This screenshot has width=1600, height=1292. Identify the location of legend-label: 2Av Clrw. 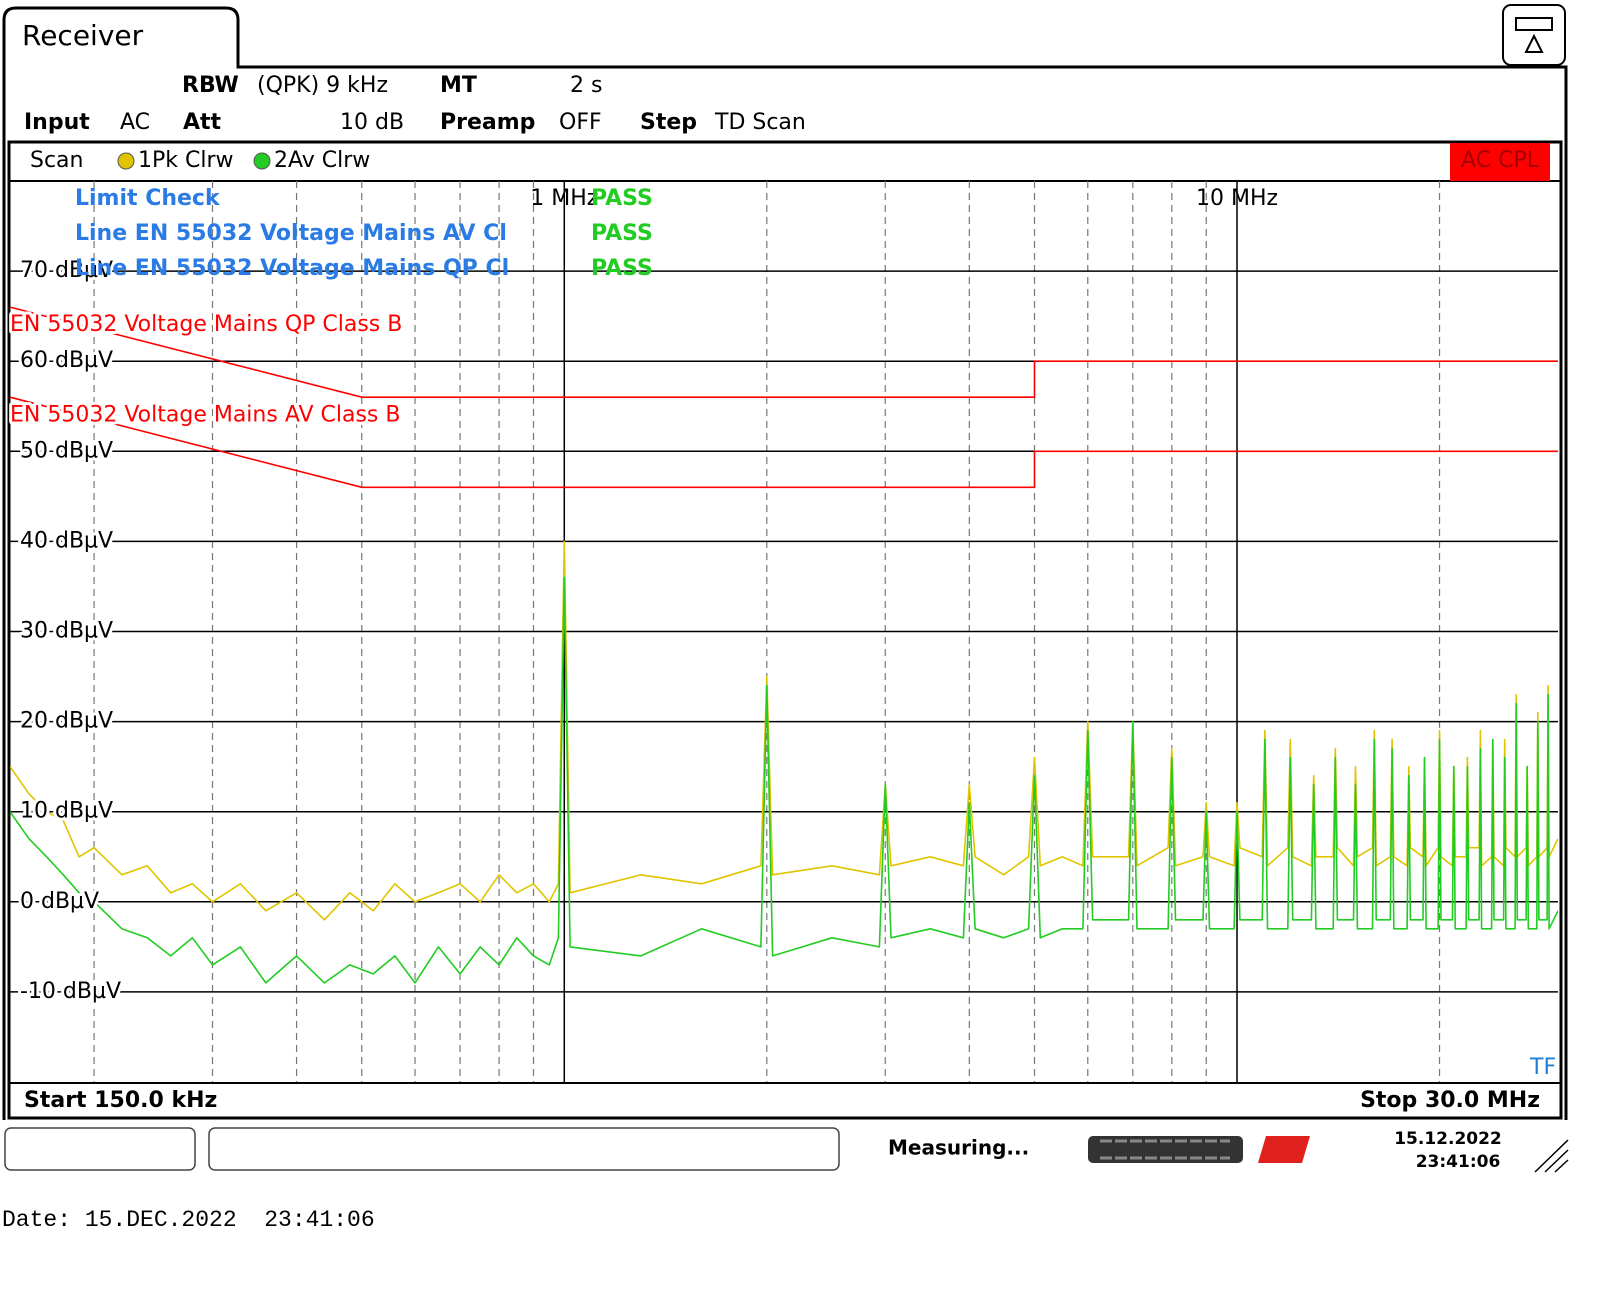
(322, 160).